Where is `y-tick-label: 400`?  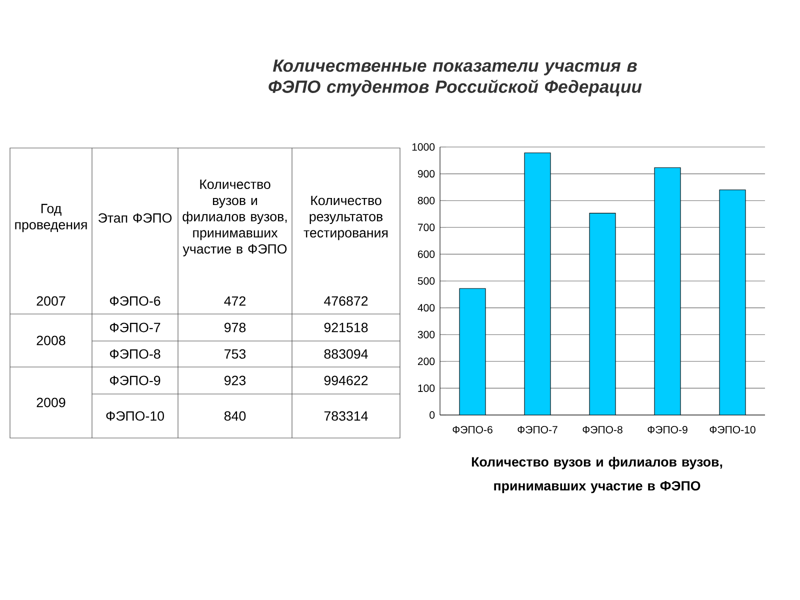 y-tick-label: 400 is located at coordinates (426, 308).